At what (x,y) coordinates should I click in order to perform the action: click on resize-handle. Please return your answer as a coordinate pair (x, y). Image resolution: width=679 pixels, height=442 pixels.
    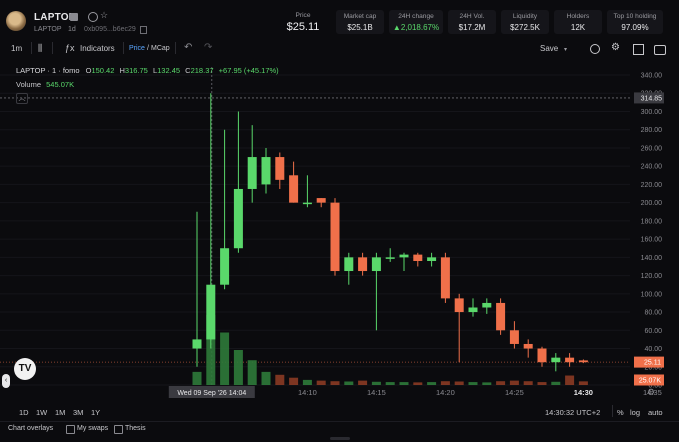
    Looking at the image, I should click on (340, 438).